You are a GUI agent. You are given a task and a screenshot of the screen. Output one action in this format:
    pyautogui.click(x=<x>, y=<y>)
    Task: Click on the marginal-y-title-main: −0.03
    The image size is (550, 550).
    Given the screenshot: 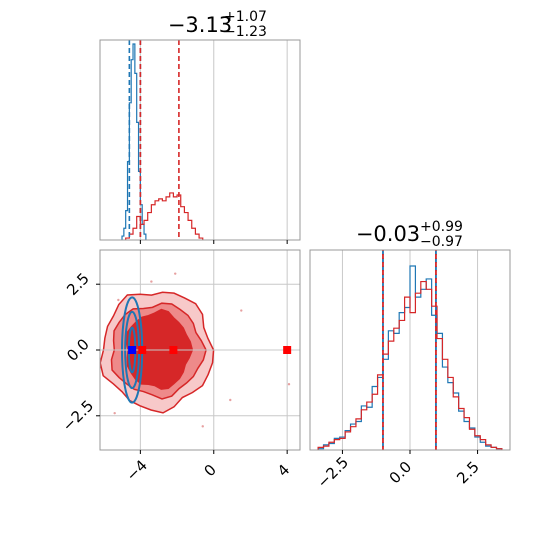 What is the action you would take?
    pyautogui.click(x=388, y=234)
    